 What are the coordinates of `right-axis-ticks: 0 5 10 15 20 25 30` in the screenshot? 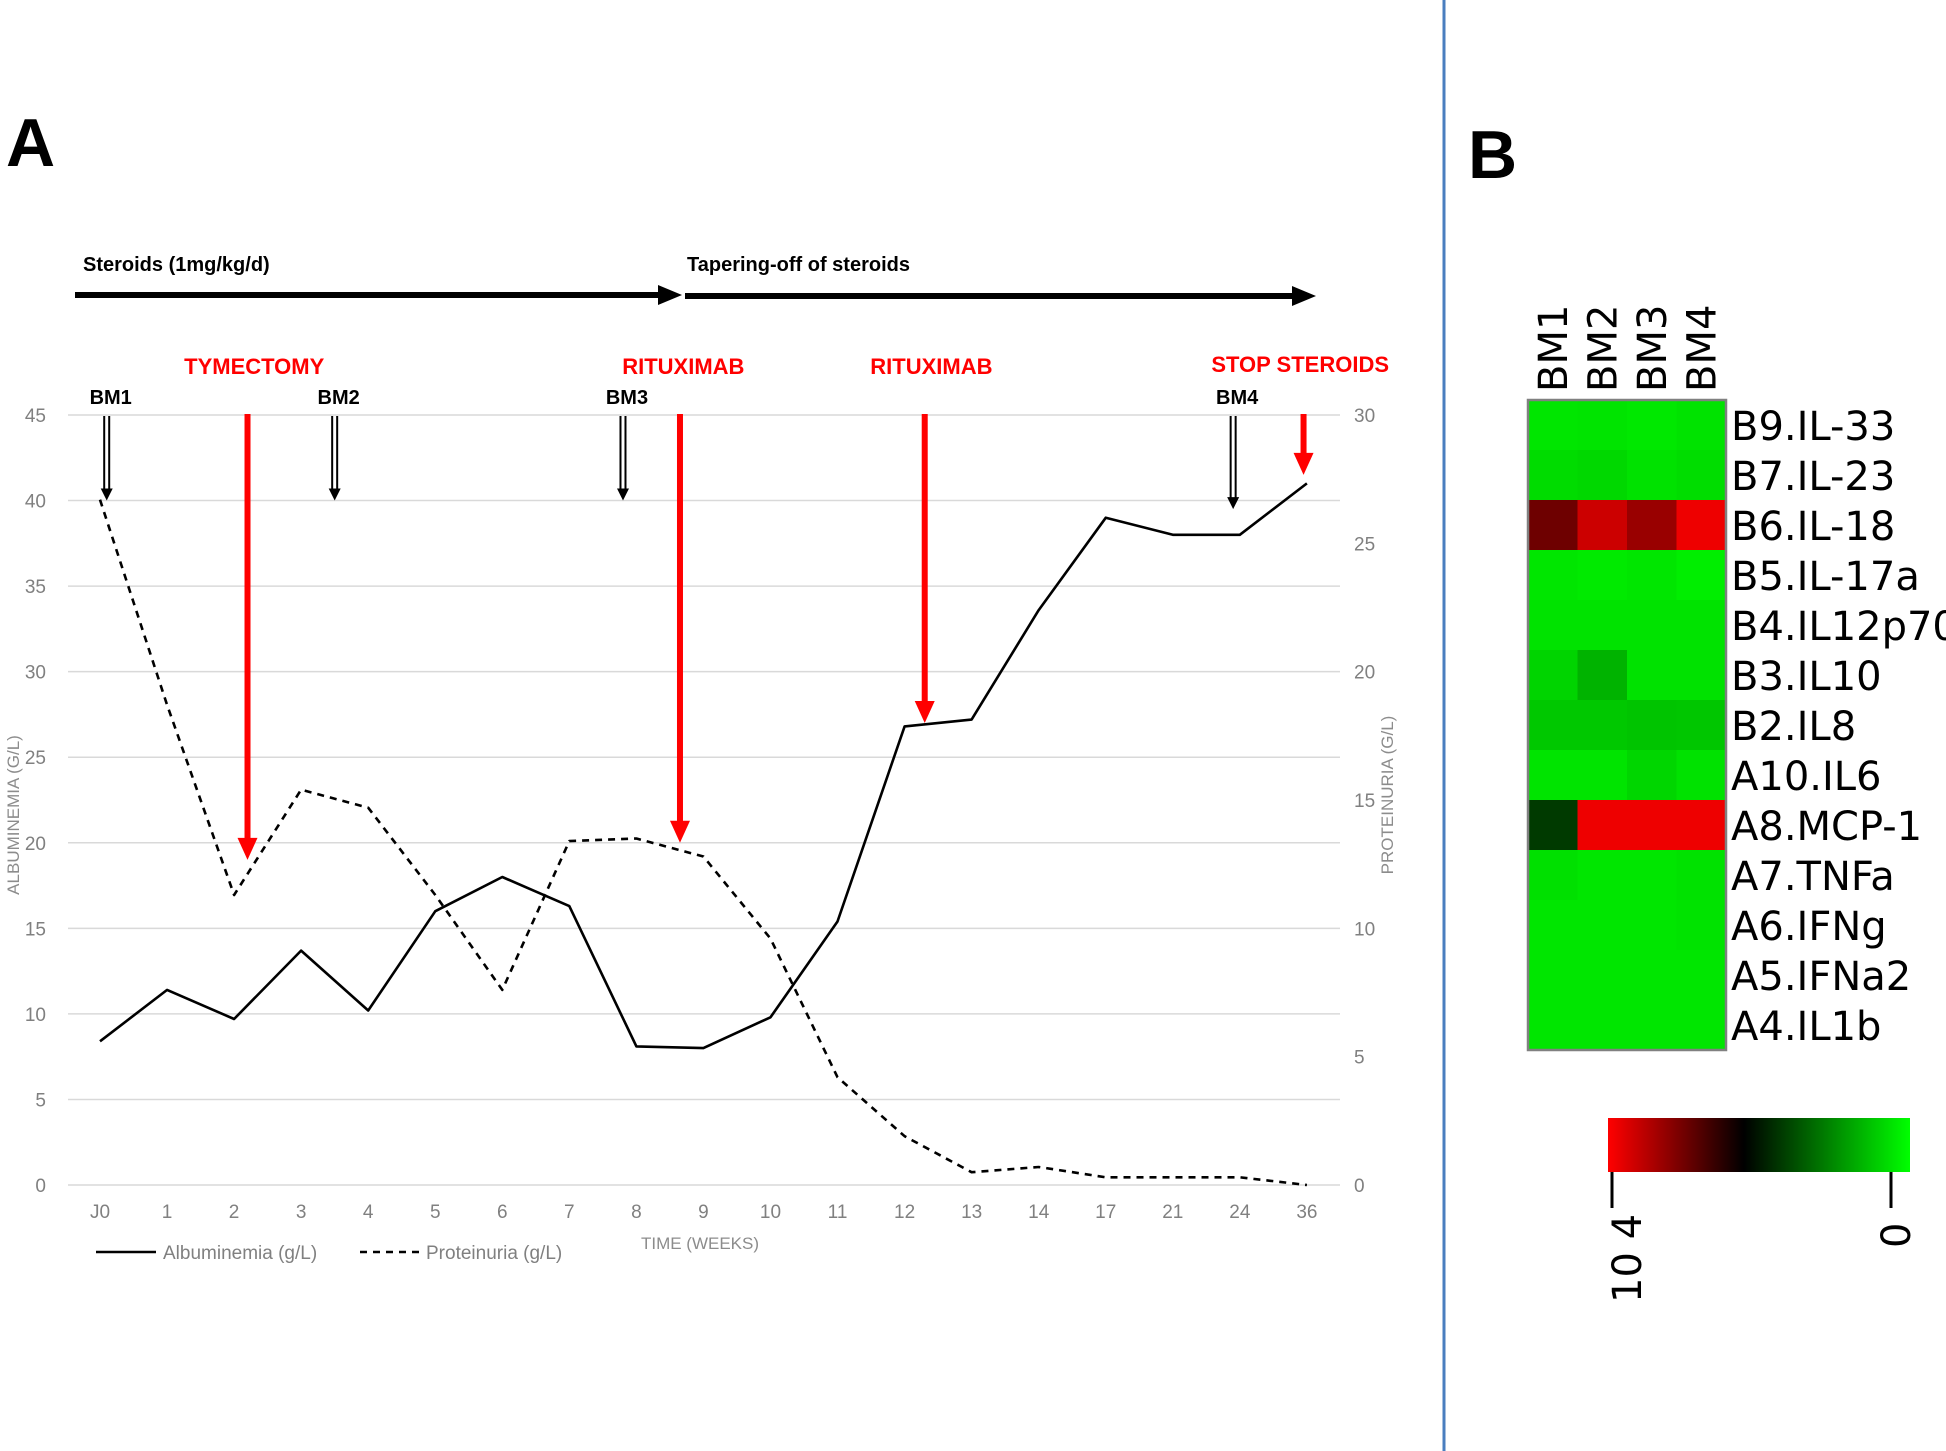 It's located at (1364, 801).